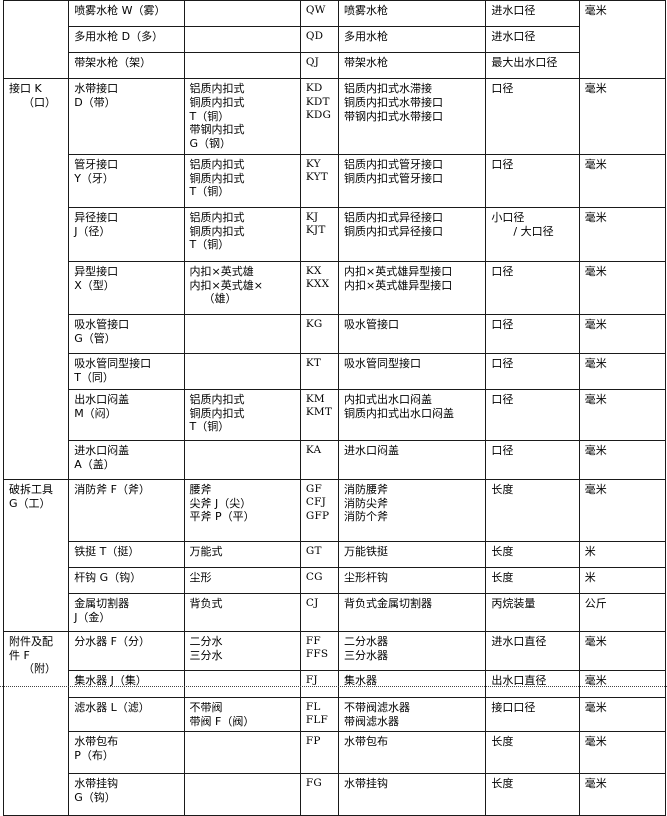  What do you see at coordinates (107, 551) in the screenshot?
I see `name-line: 铁挺 T（挺）` at bounding box center [107, 551].